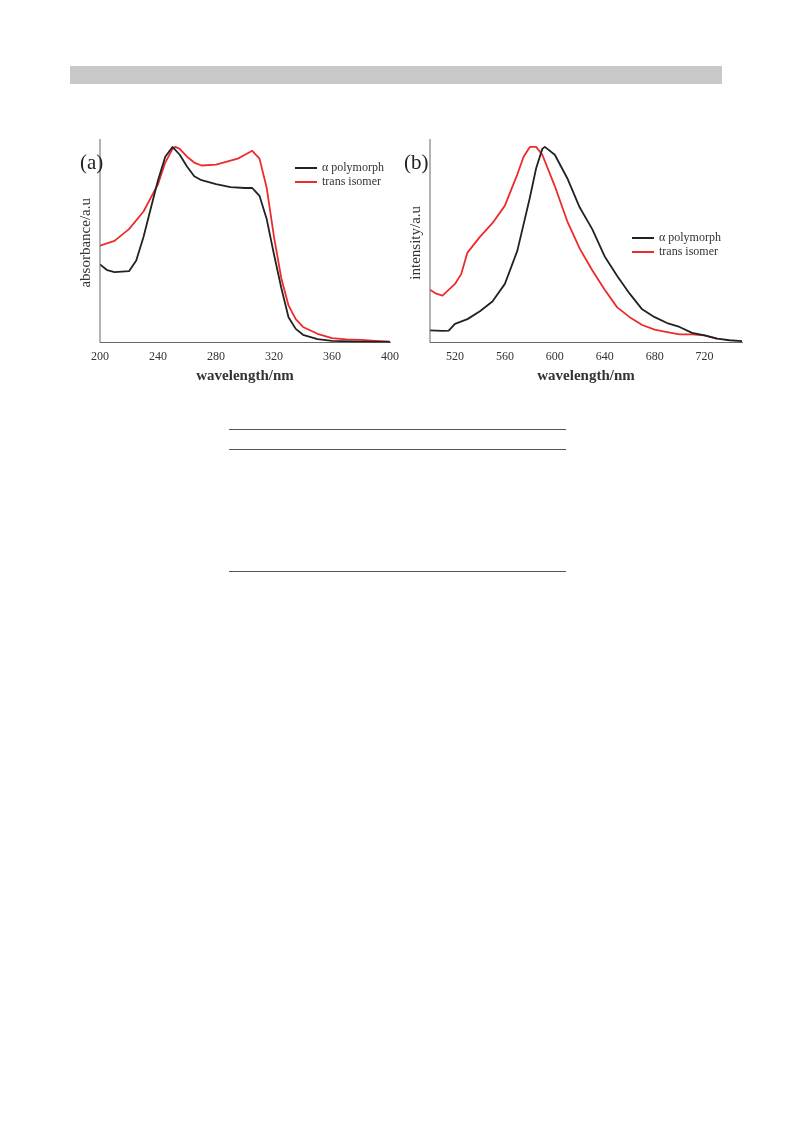 The image size is (793, 1123). I want to click on y-axis-title: absorbance/a.u, so click(84, 242).